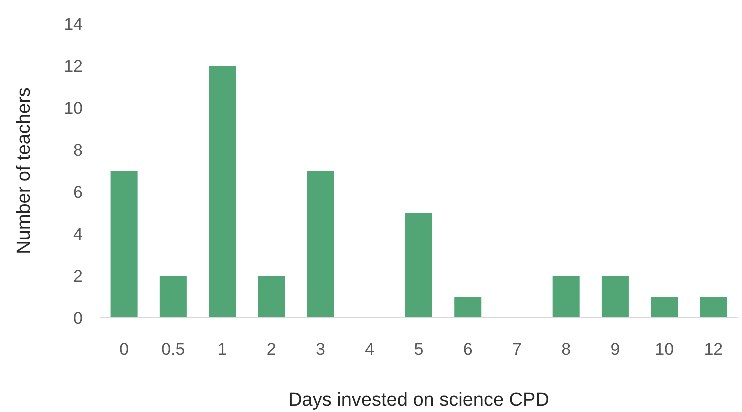 The image size is (742, 412). Describe the element at coordinates (125, 349) in the screenshot. I see `x-tick-label: 0` at that location.